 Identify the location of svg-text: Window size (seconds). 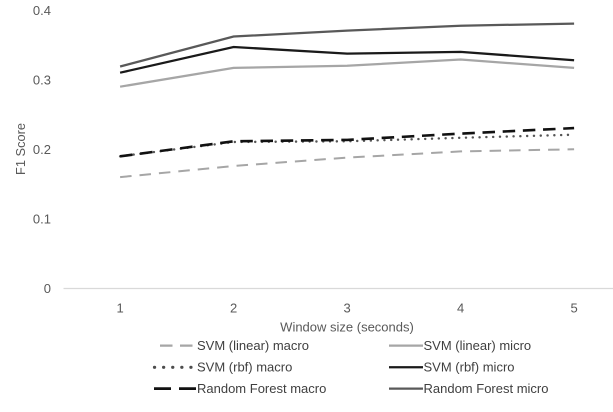
(347, 326).